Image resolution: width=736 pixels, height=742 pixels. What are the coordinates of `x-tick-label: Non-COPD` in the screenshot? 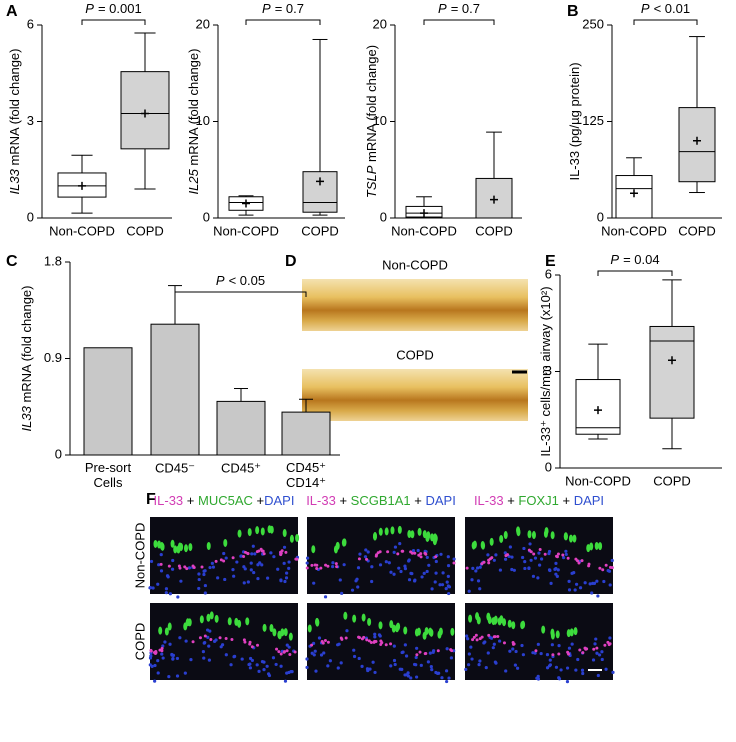 It's located at (634, 230).